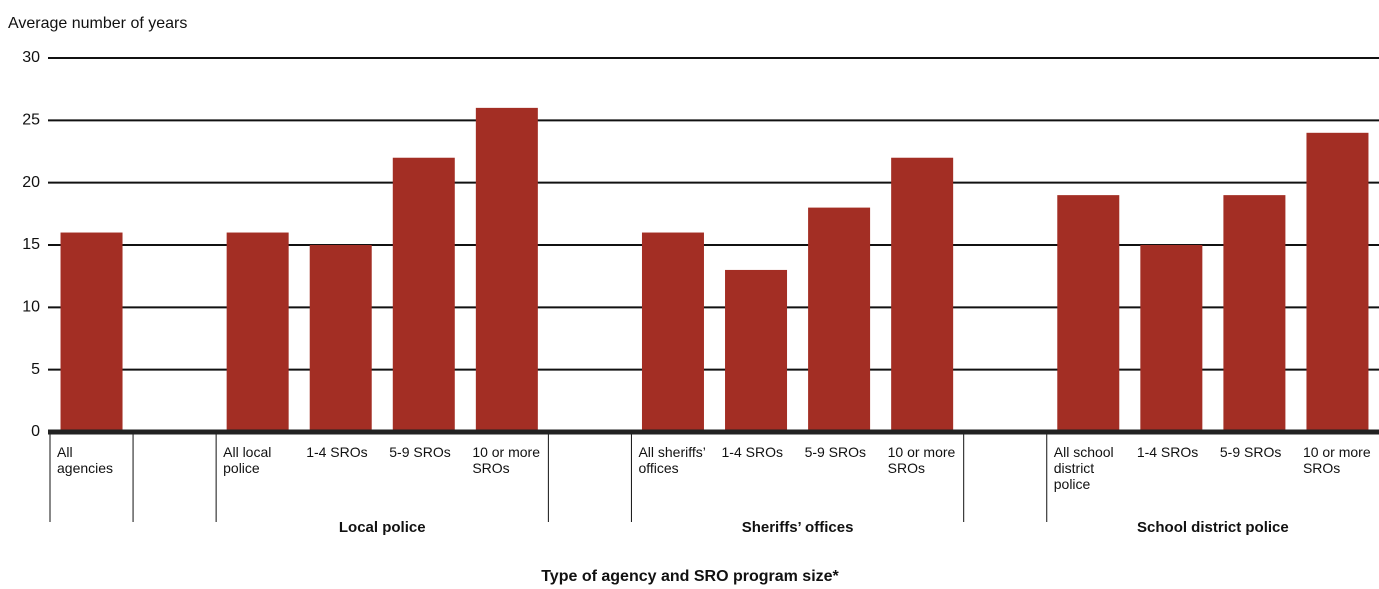 This screenshot has width=1379, height=589. I want to click on x-tick-label: All local police, so click(247, 460).